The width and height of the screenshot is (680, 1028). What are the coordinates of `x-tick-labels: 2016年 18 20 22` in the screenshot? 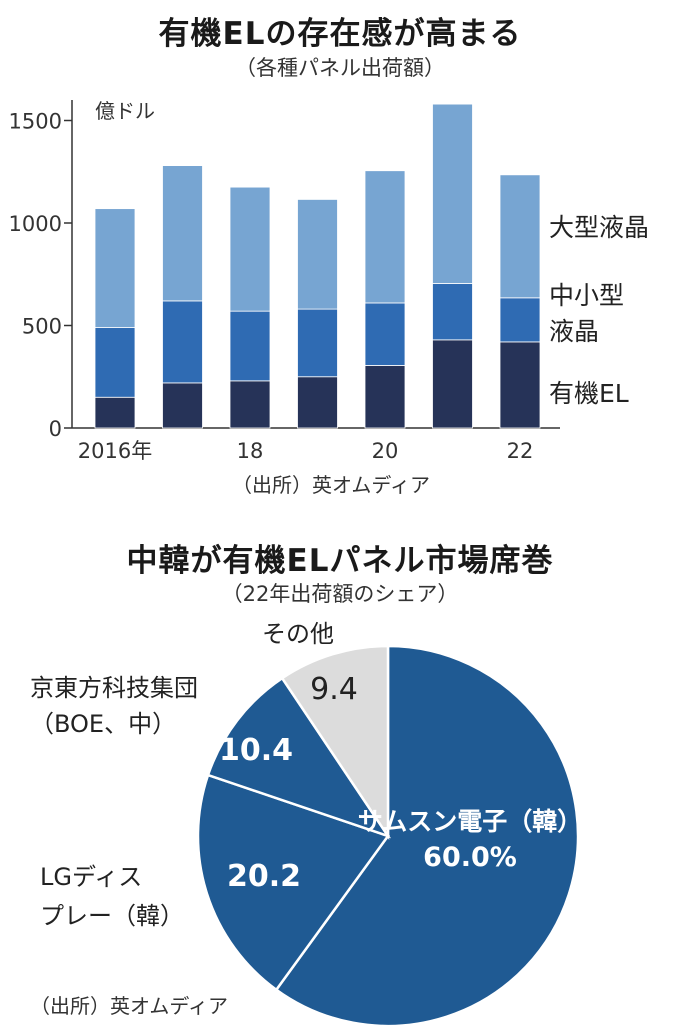 It's located at (306, 451).